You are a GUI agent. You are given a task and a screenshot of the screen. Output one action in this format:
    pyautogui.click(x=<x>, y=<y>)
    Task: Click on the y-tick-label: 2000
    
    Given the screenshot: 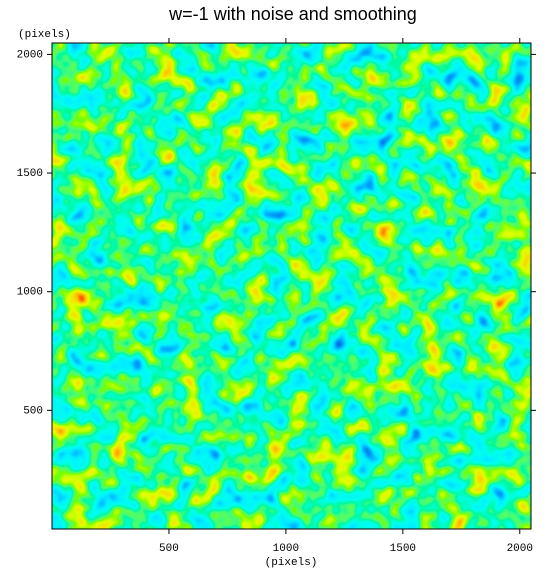 What is the action you would take?
    pyautogui.click(x=30, y=55)
    